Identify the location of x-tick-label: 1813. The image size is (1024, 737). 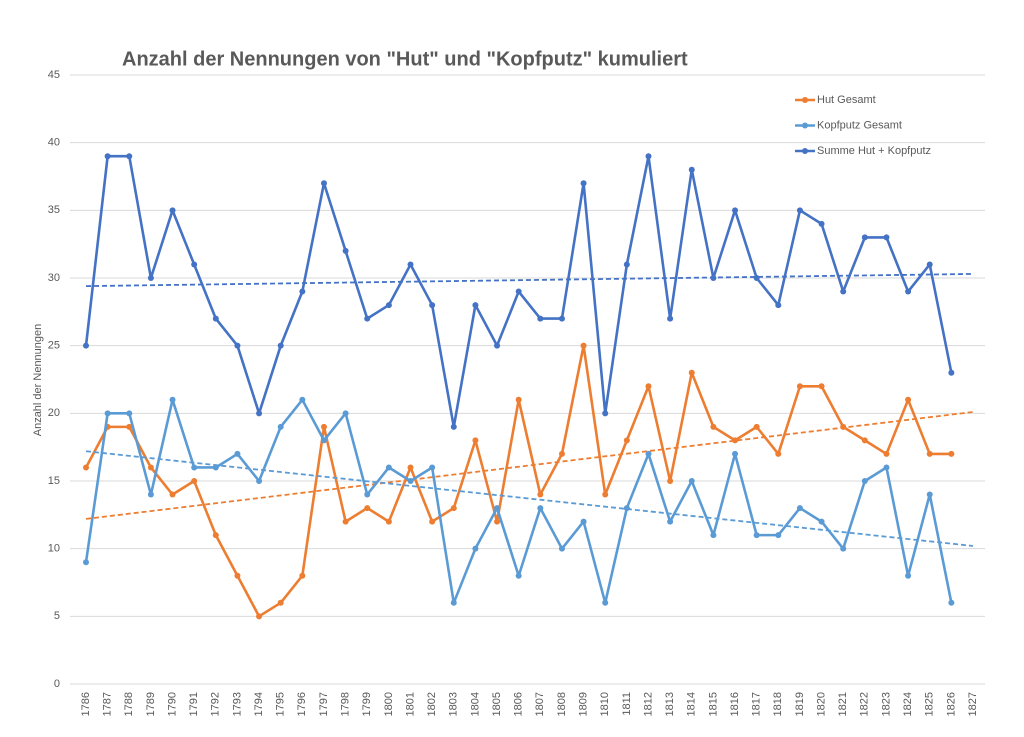
(670, 704).